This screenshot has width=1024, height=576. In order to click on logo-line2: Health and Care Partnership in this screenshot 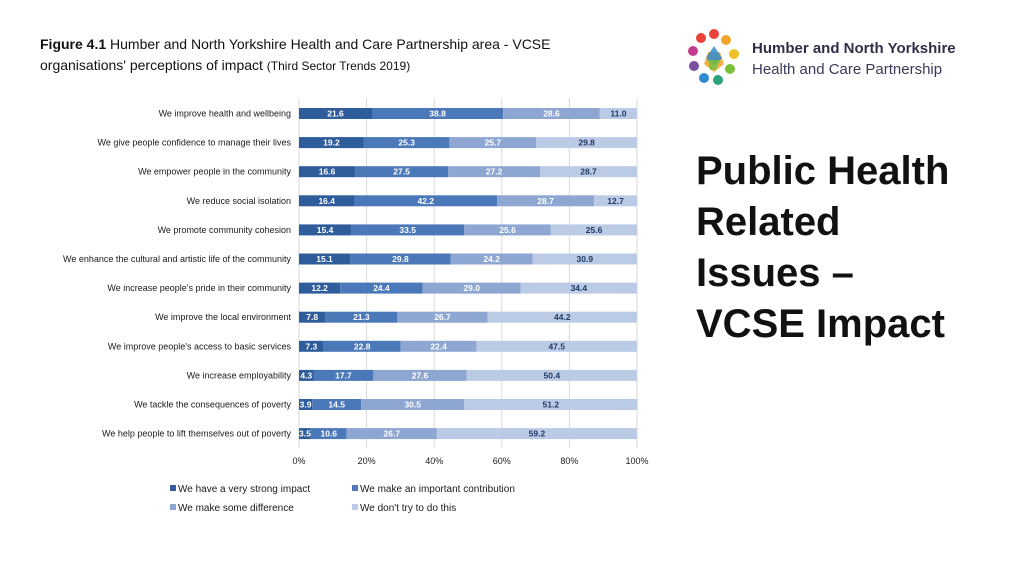, I will do `click(847, 69)`.